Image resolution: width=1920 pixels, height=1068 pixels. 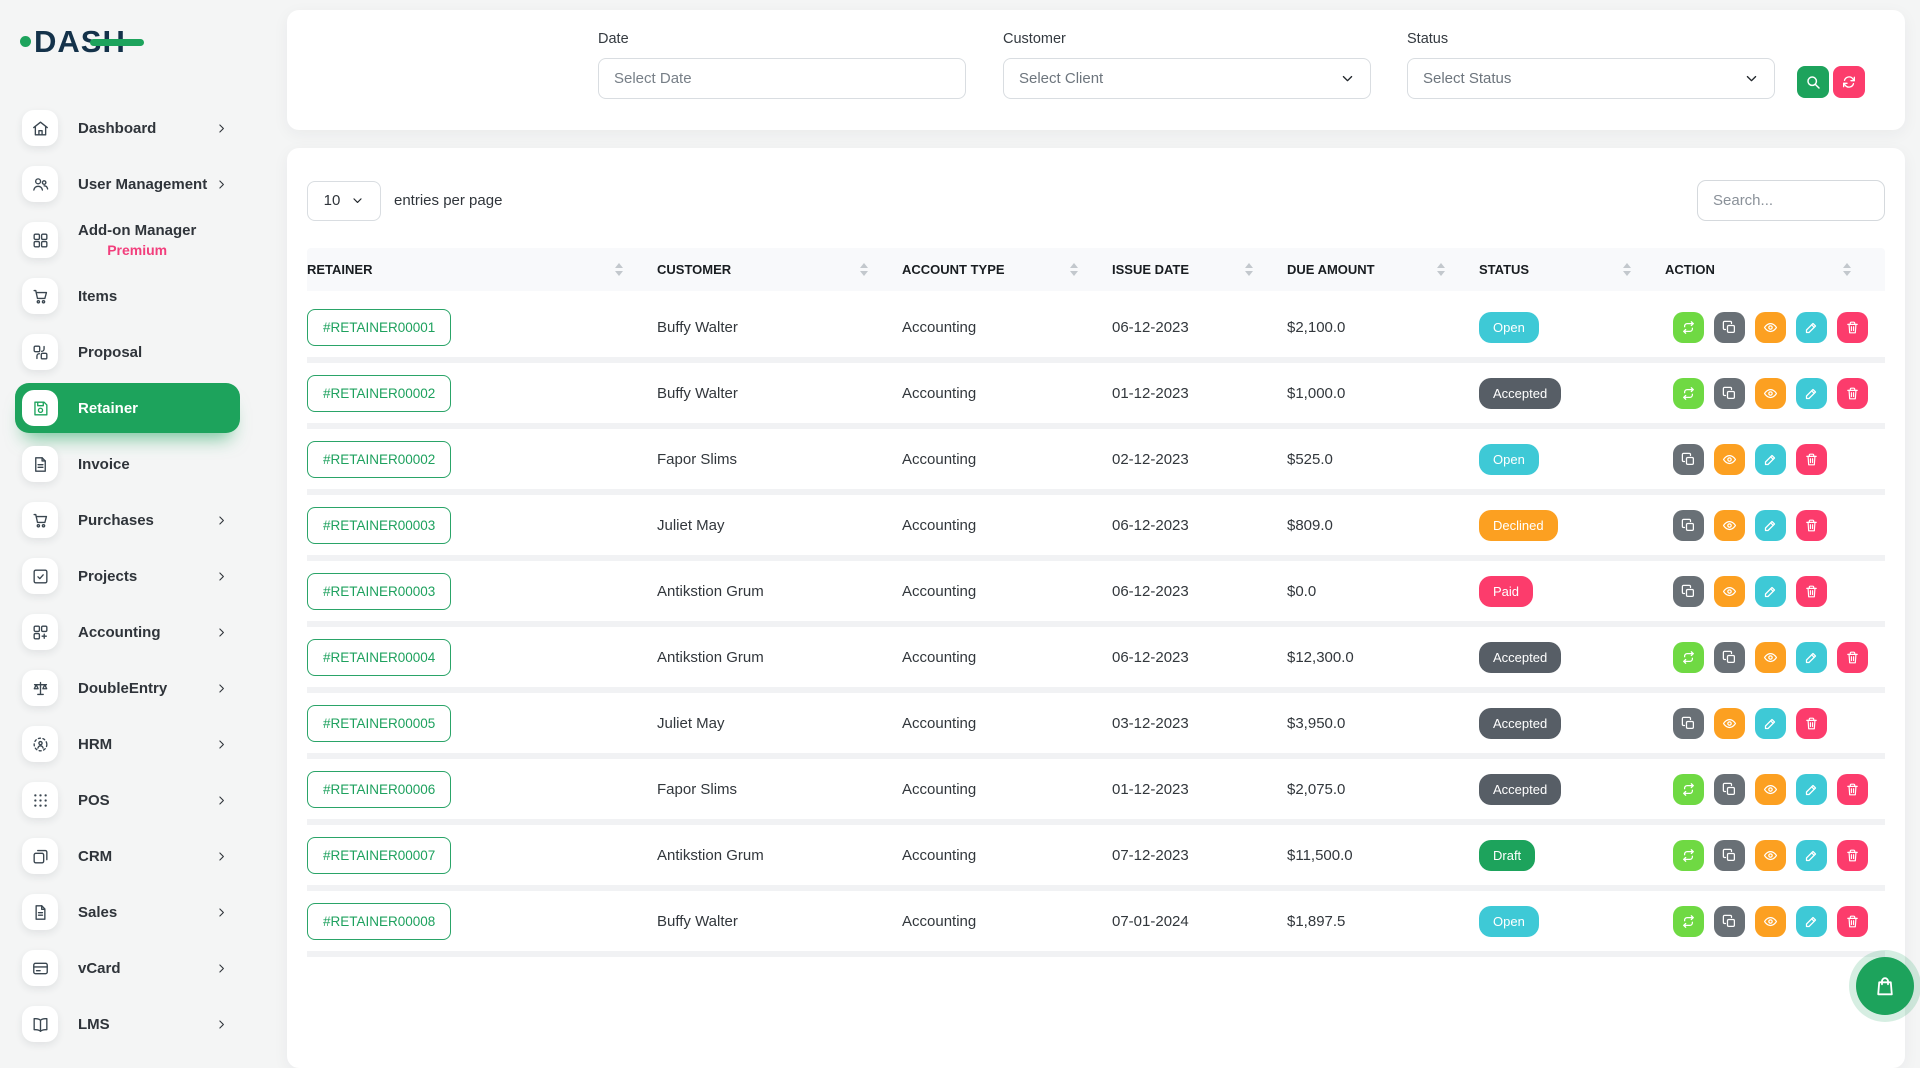 I want to click on sidebar-item-add-on-manager: Add-on Manager Premium, so click(x=131, y=240).